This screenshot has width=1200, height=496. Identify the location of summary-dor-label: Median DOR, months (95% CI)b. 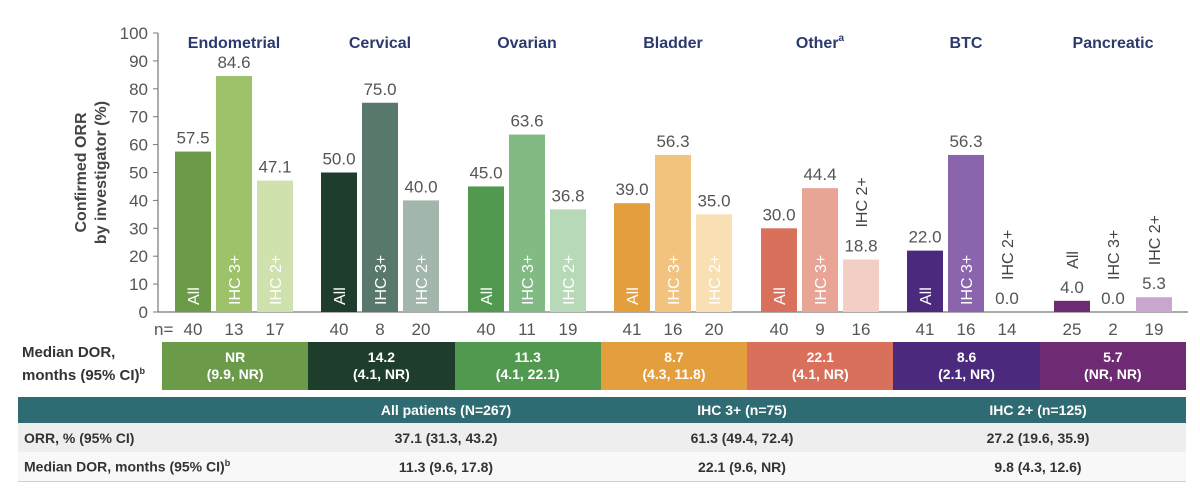
(158, 467).